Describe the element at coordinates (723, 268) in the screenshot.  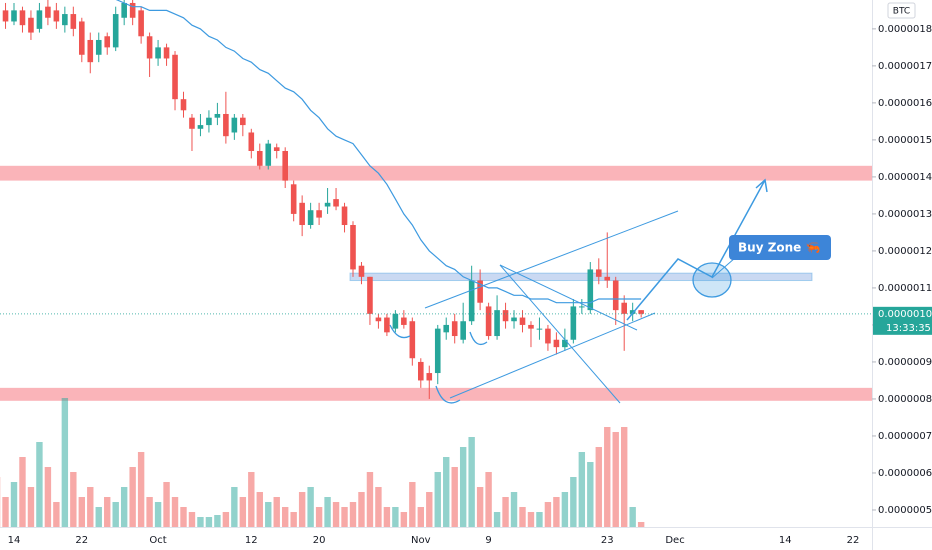
I see `callout-line` at that location.